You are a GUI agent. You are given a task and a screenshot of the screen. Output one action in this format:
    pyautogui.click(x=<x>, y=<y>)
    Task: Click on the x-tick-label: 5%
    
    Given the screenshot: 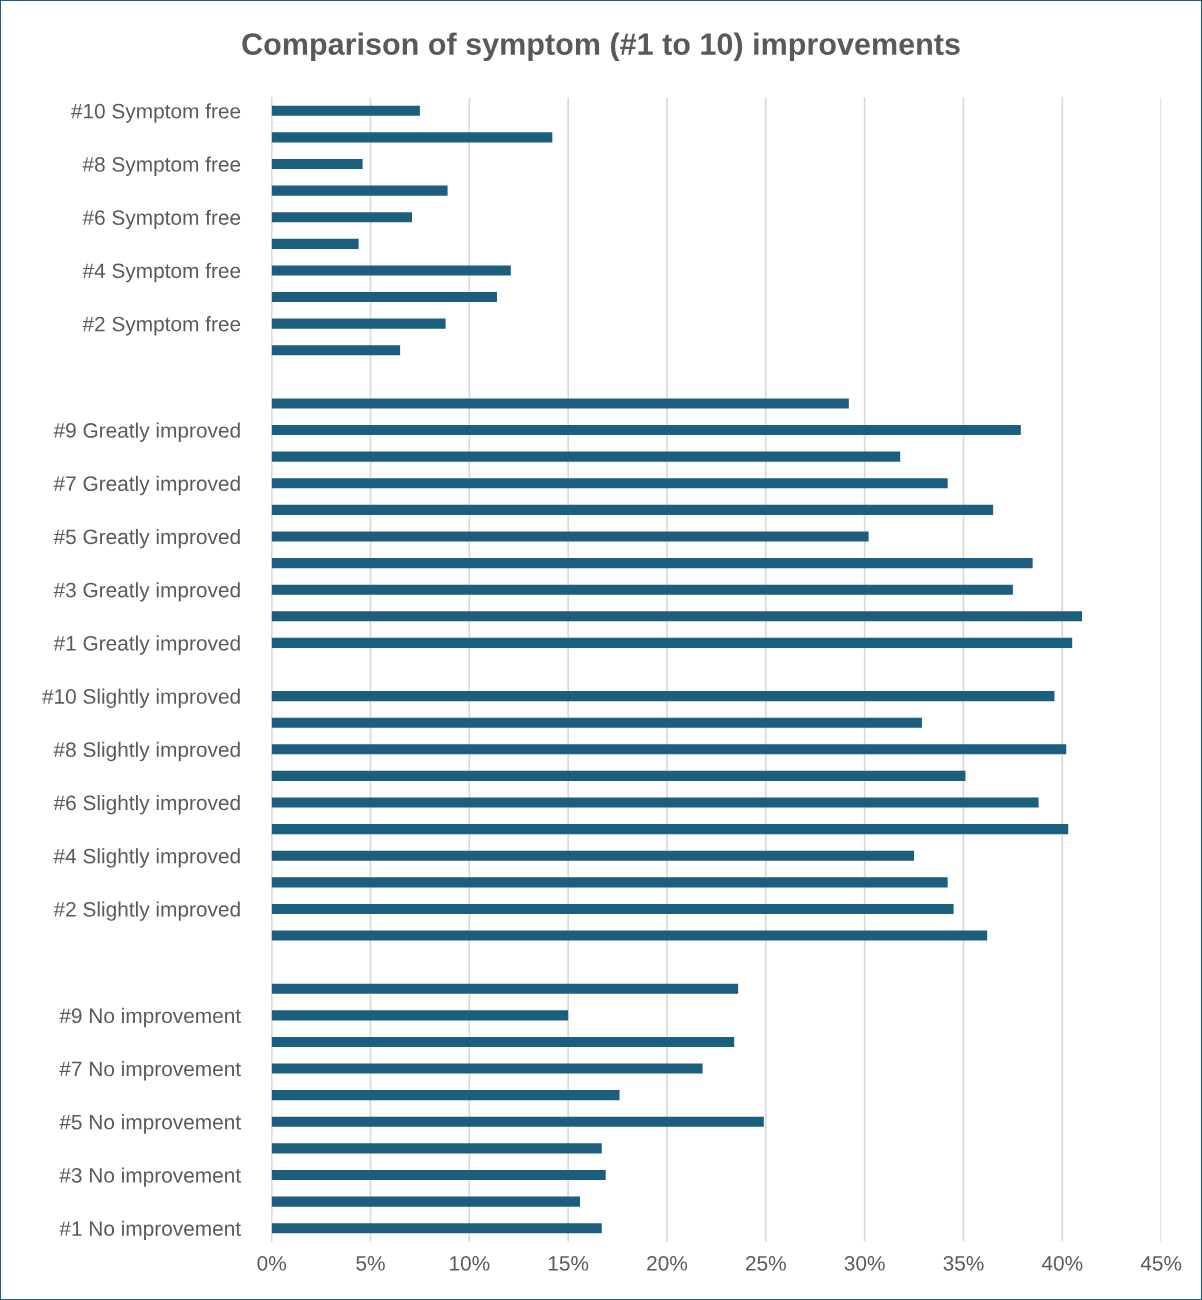 What is the action you would take?
    pyautogui.click(x=370, y=1263)
    